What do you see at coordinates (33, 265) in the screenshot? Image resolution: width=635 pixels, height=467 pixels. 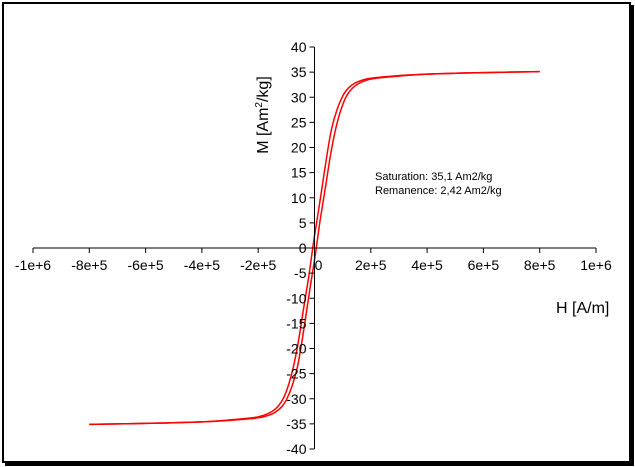 I see `x-tick-label: -1e+6` at bounding box center [33, 265].